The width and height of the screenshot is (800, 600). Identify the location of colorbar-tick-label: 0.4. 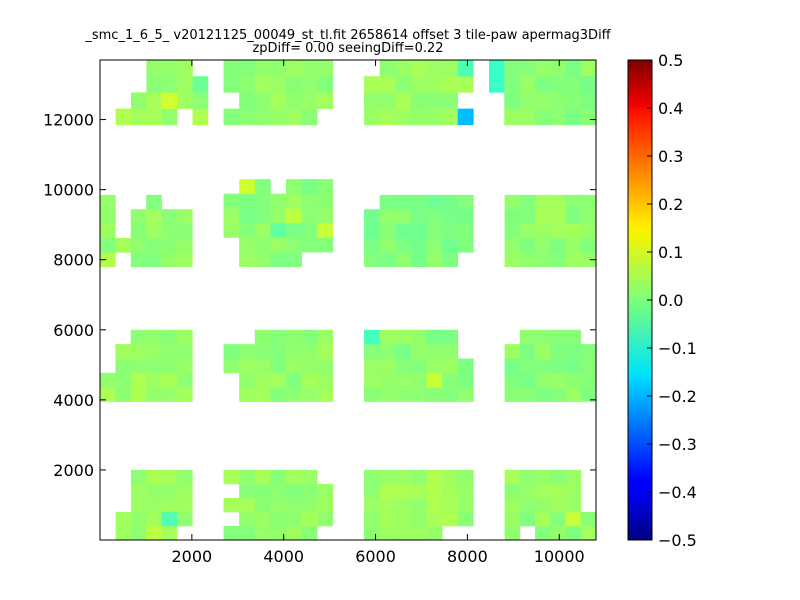
(670, 108).